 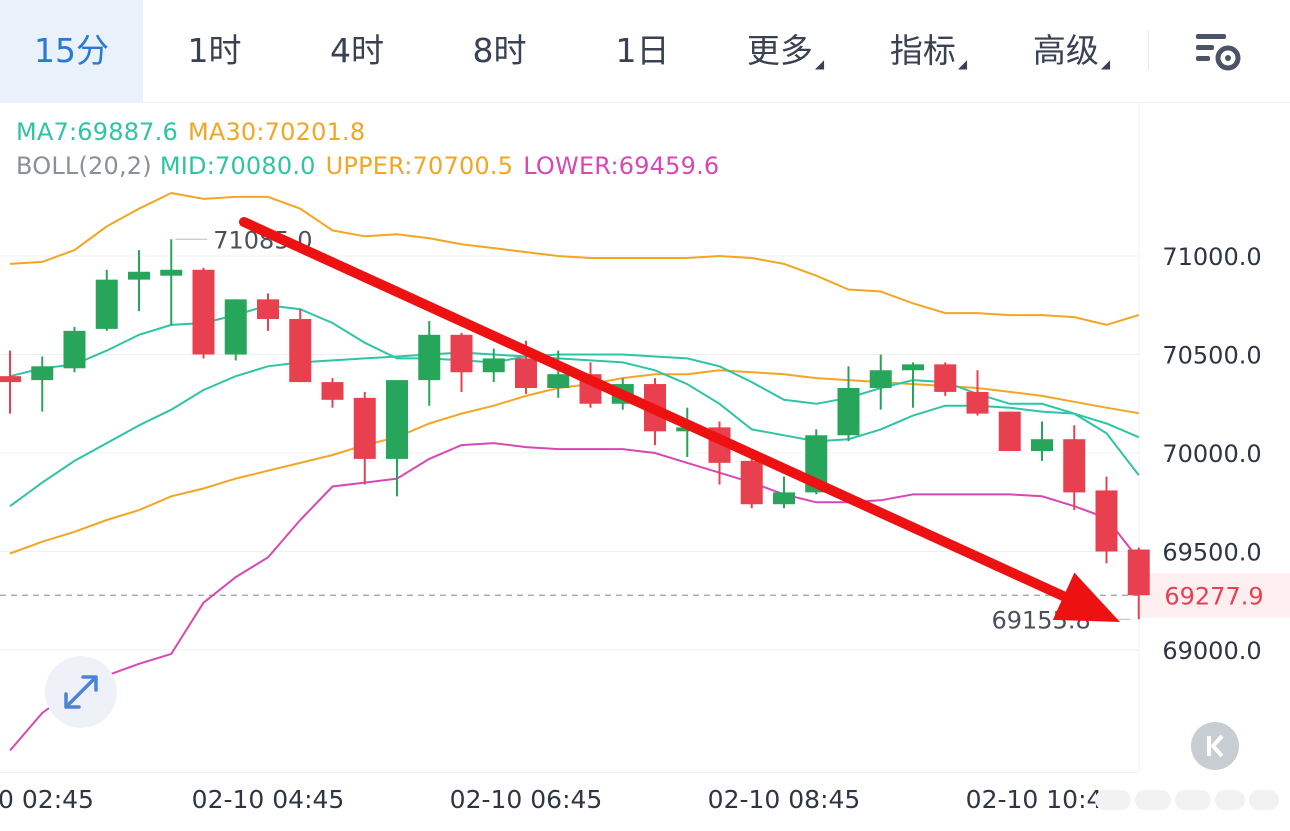 I want to click on tab-6: 指标 ◢, so click(x=928, y=51).